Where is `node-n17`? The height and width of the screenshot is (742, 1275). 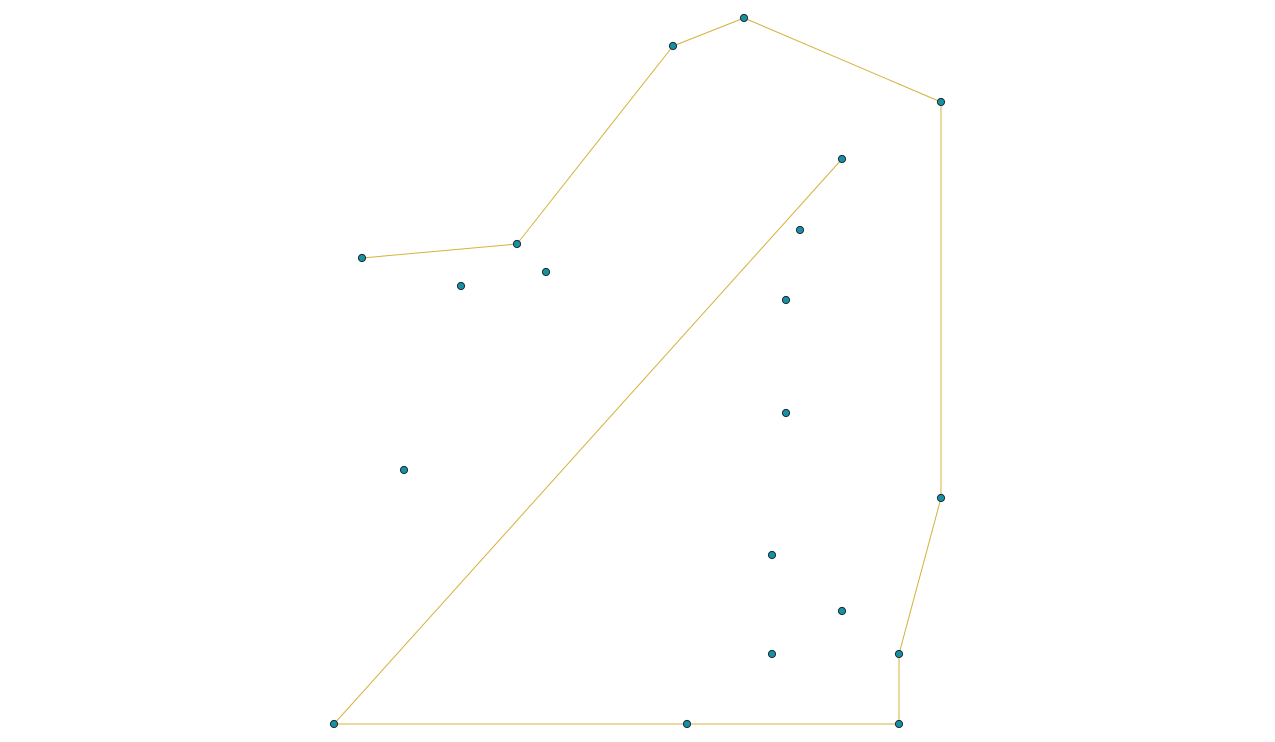 node-n17 is located at coordinates (404, 470).